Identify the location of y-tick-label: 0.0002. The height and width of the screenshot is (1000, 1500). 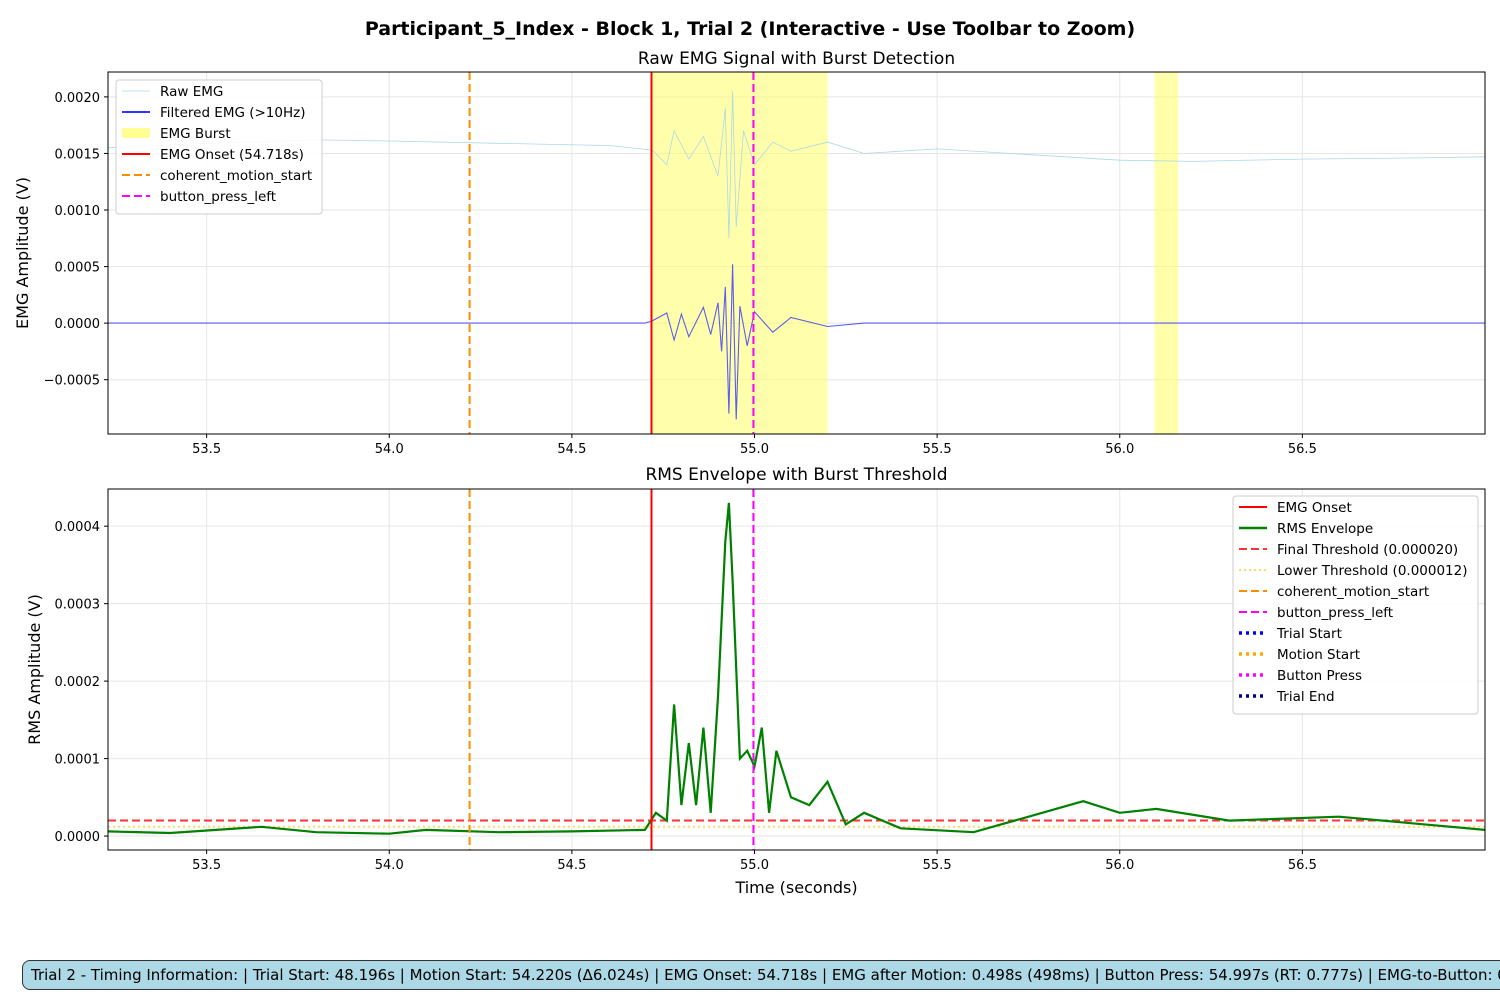
(78, 682).